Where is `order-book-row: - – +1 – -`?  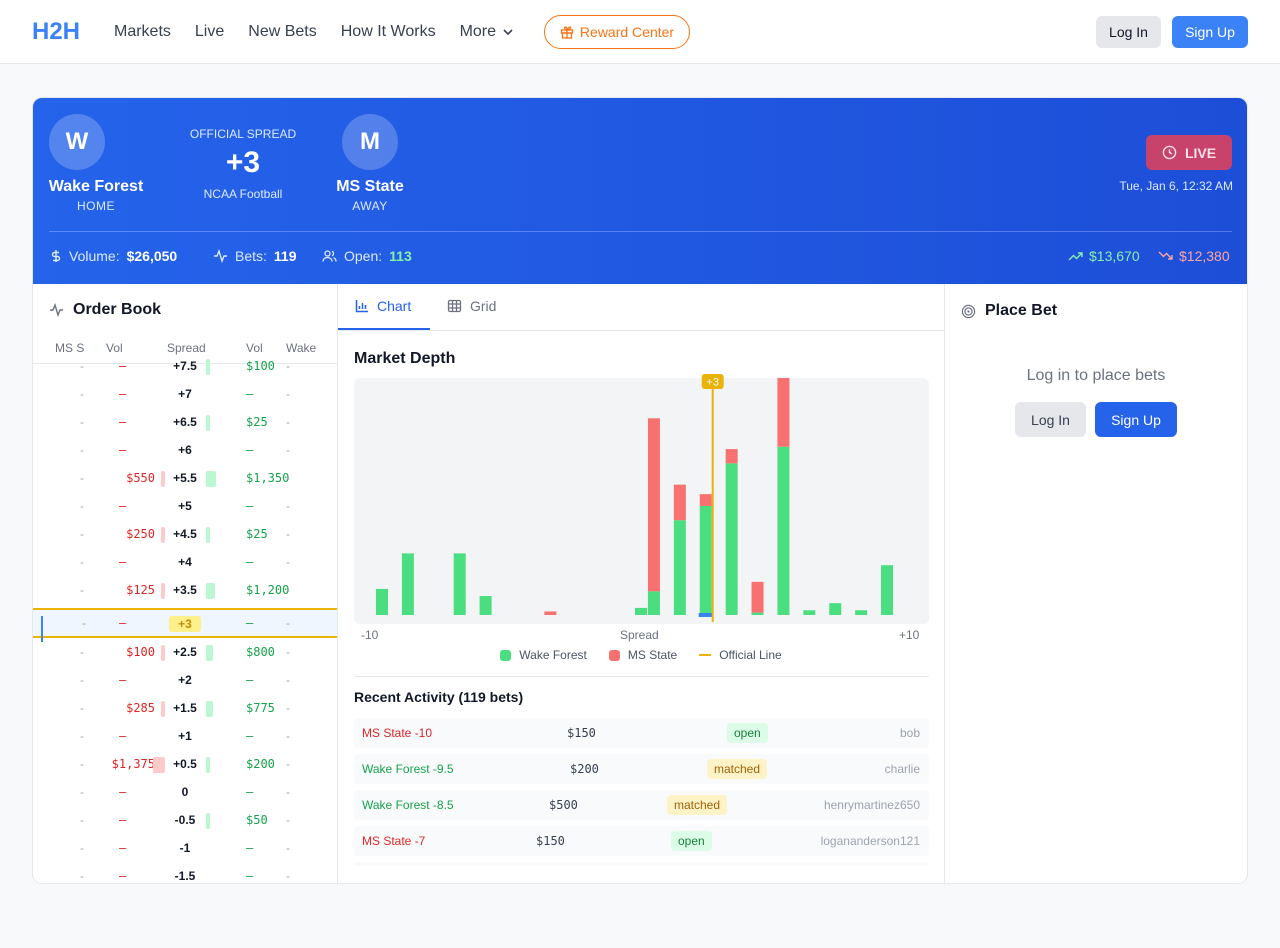 order-book-row: - – +1 – - is located at coordinates (185, 738).